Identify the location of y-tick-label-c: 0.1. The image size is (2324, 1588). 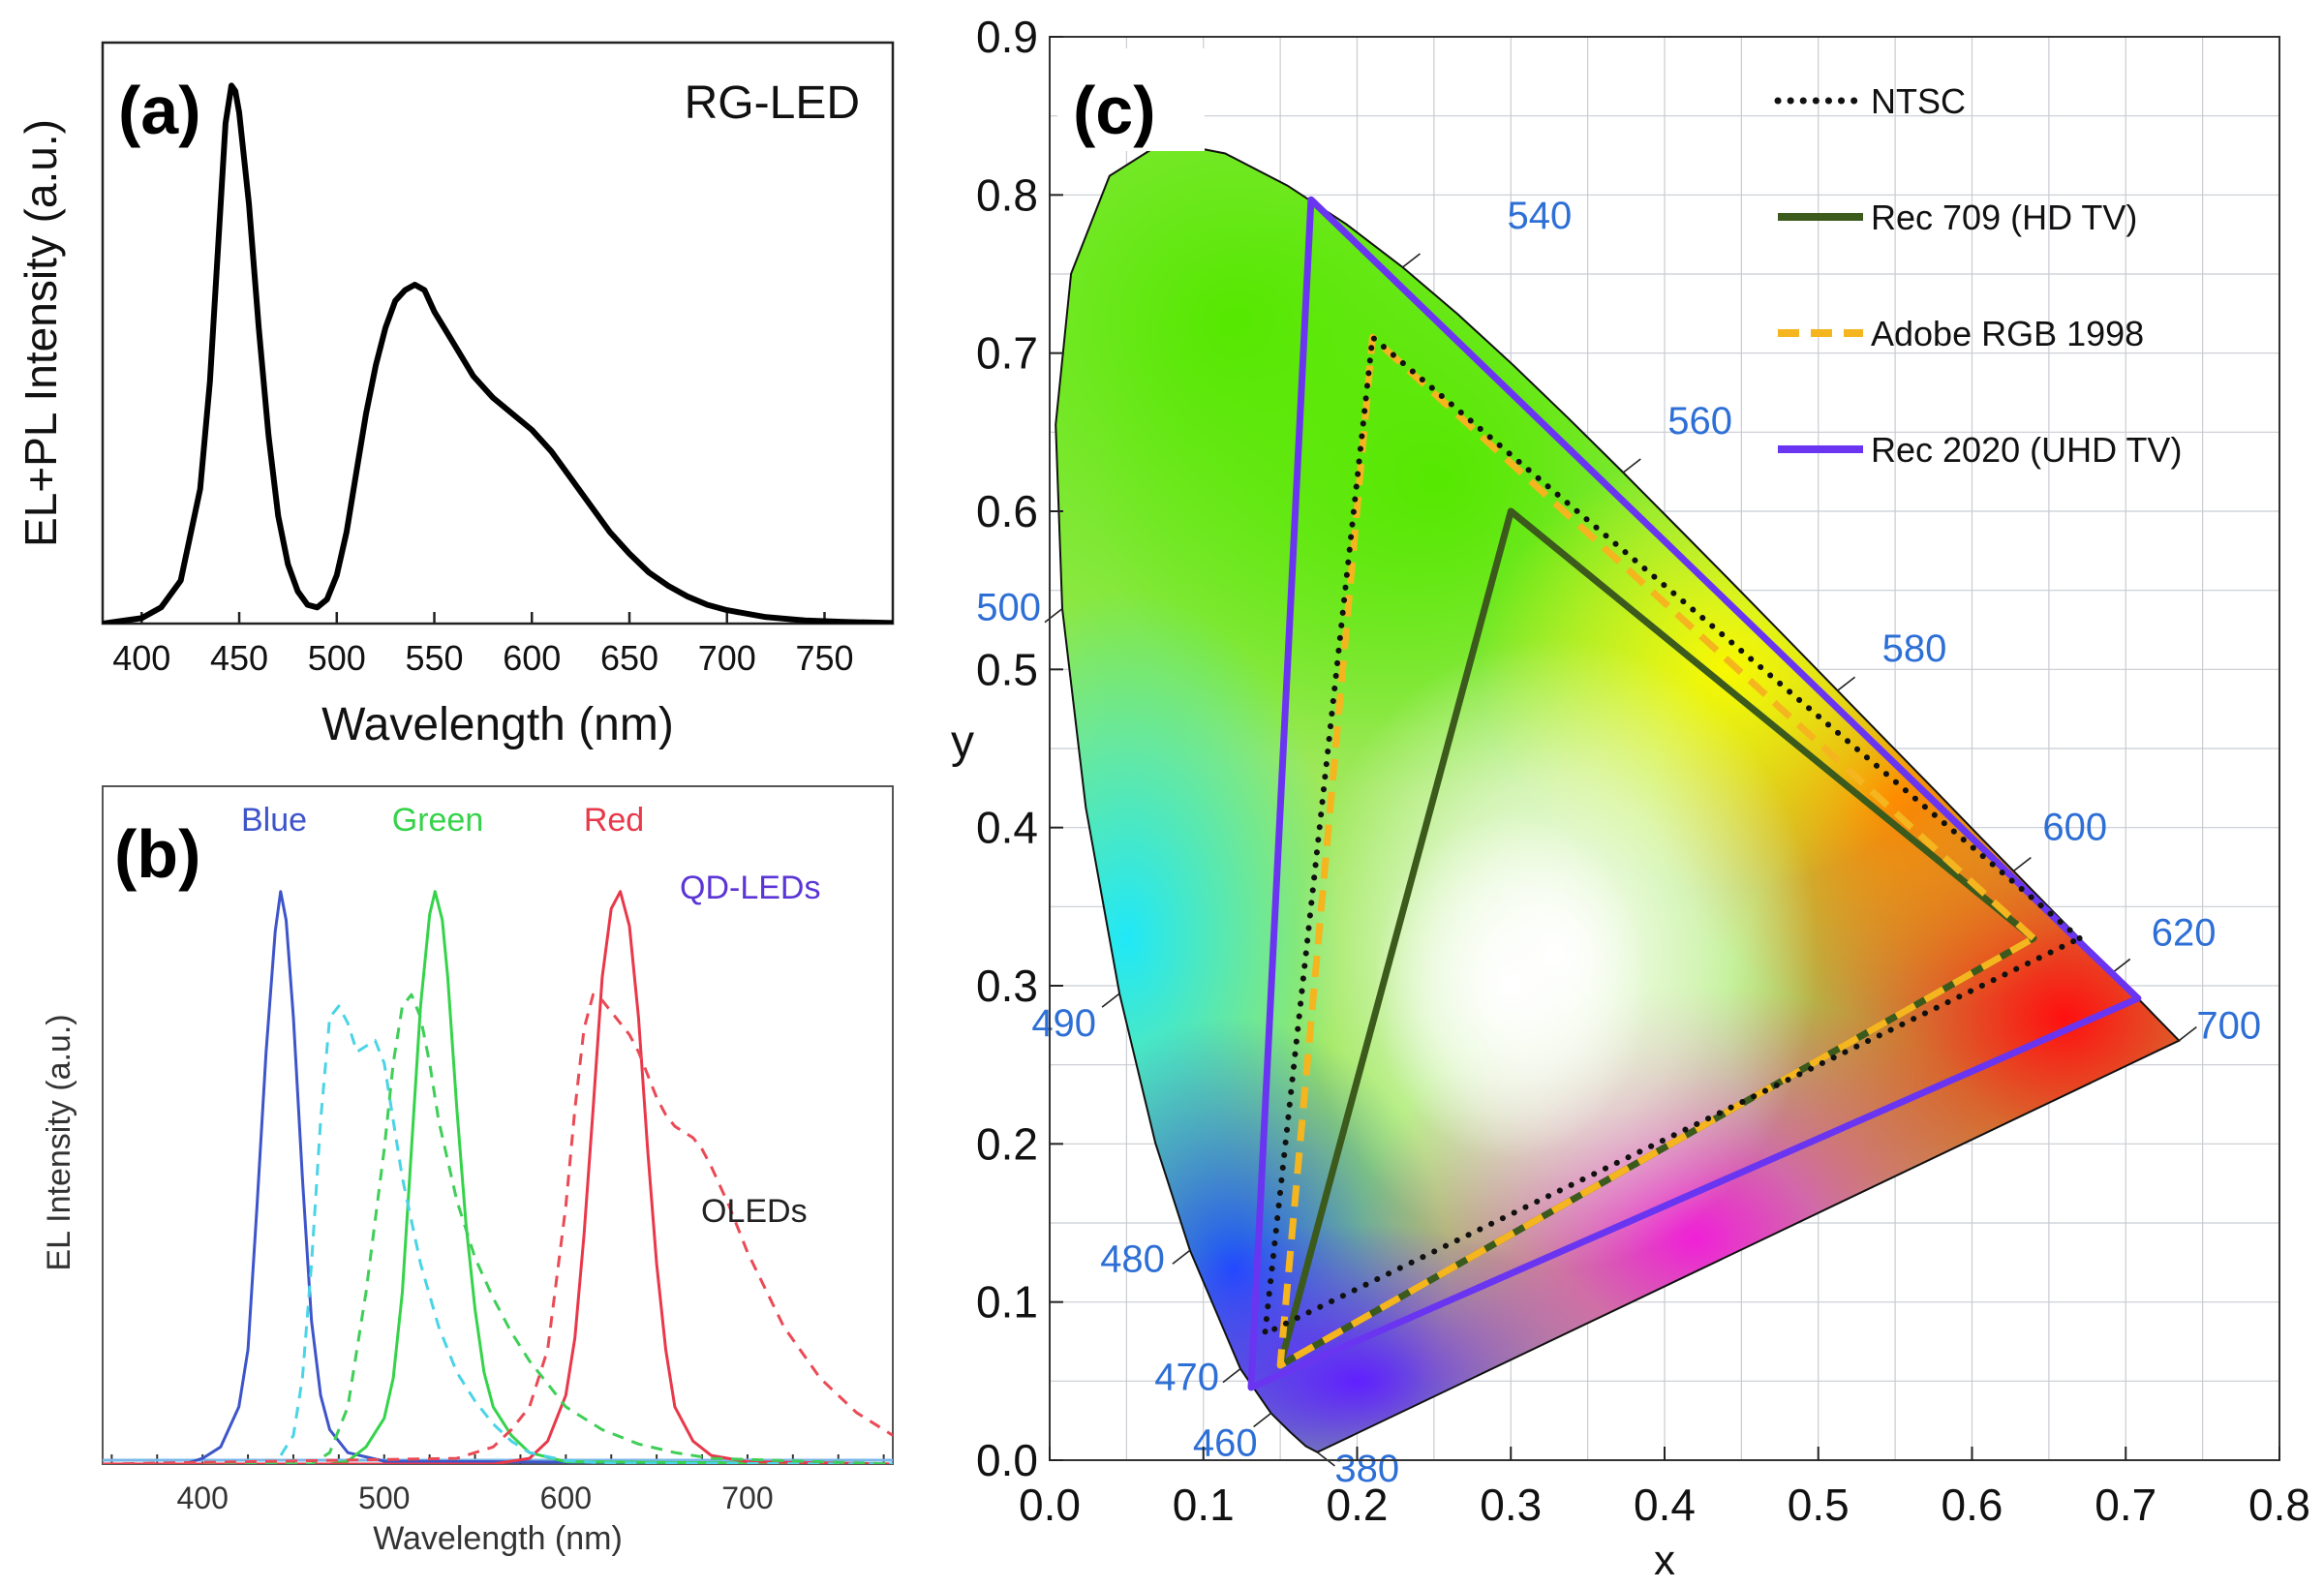
(1007, 1302).